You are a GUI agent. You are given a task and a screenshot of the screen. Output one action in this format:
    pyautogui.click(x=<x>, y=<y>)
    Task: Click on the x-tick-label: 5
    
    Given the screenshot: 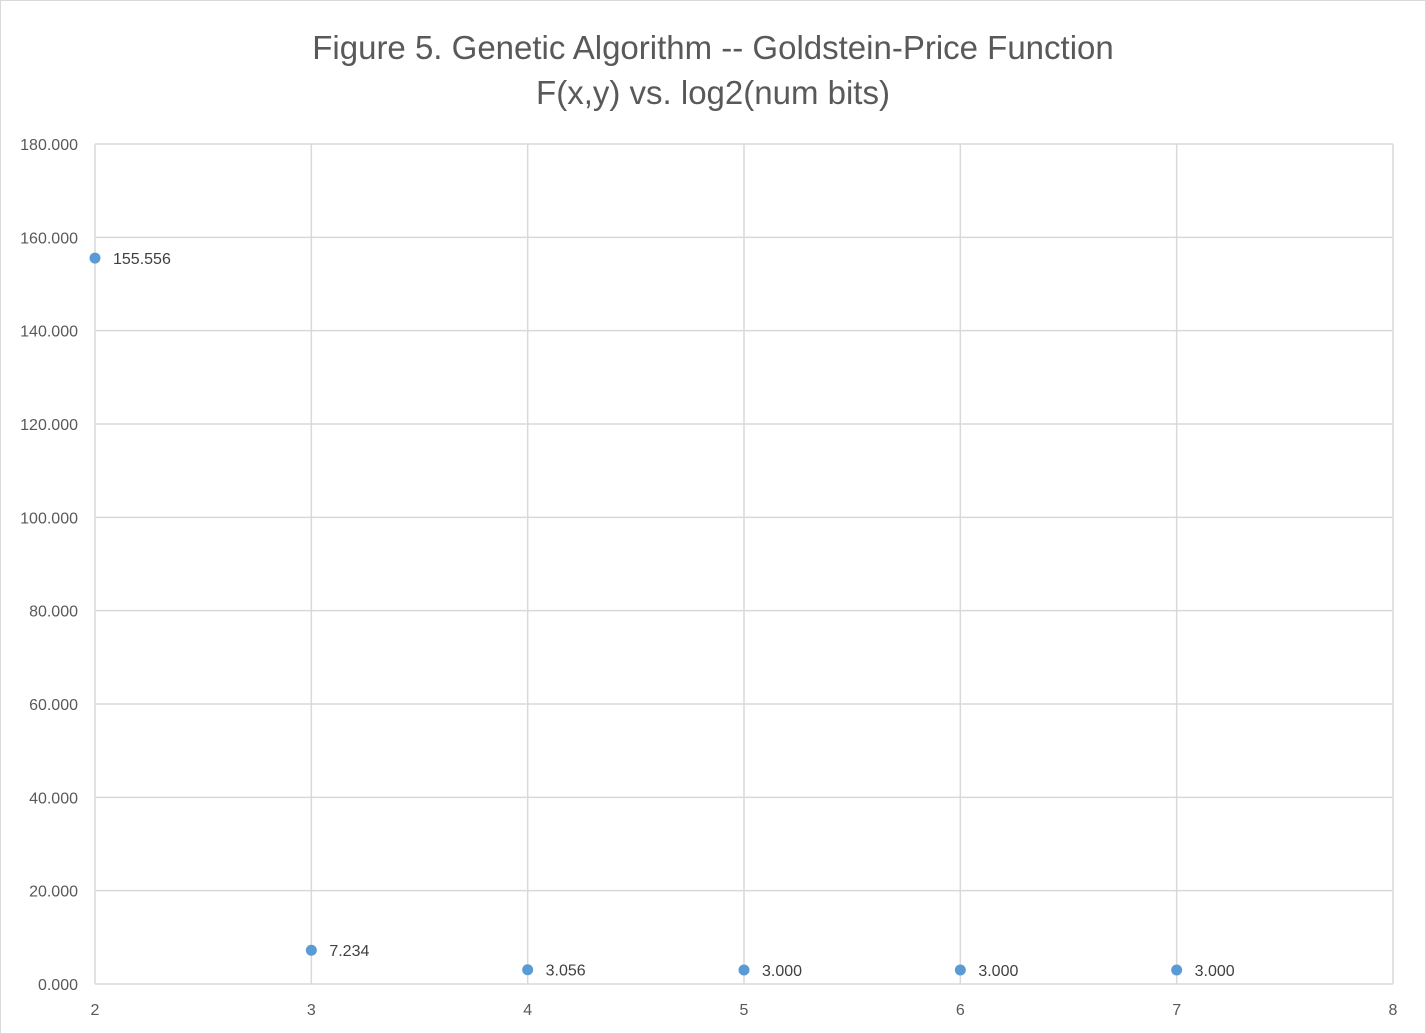 What is the action you would take?
    pyautogui.click(x=744, y=1010)
    